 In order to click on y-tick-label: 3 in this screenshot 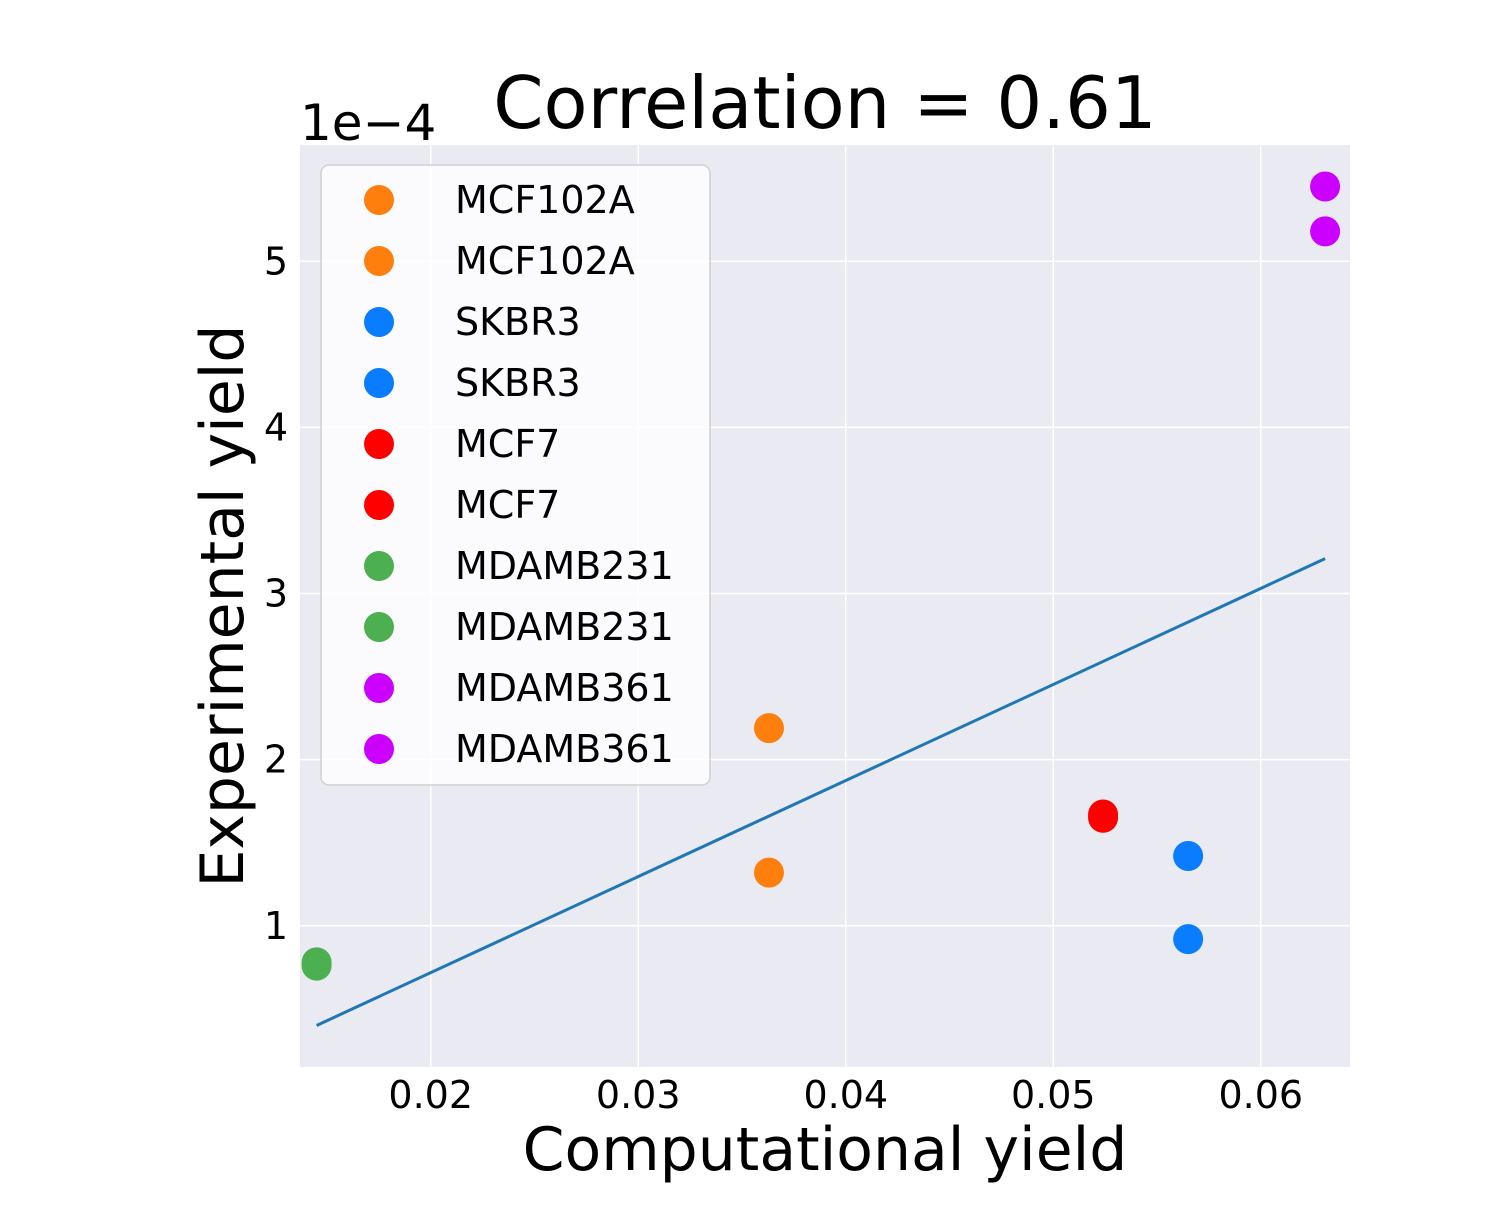, I will do `click(276, 594)`.